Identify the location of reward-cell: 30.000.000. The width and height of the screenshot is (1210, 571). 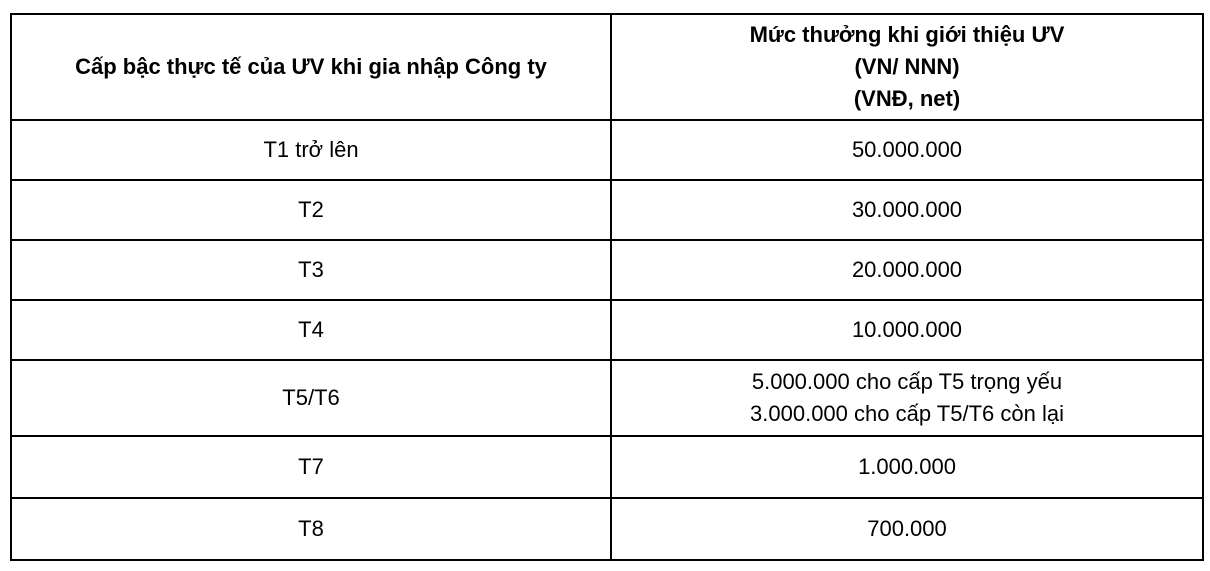
(907, 209).